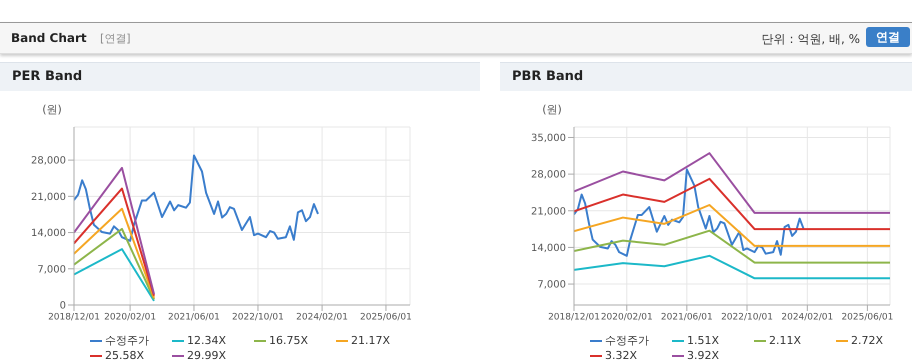  I want to click on text: 연결, so click(888, 37).